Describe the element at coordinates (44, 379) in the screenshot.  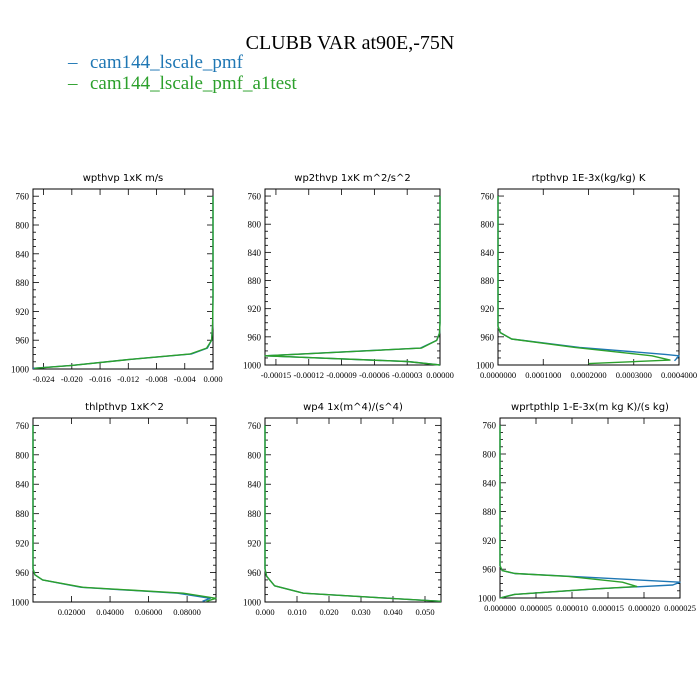
I see `x-tick-label-0-0: -0.024` at that location.